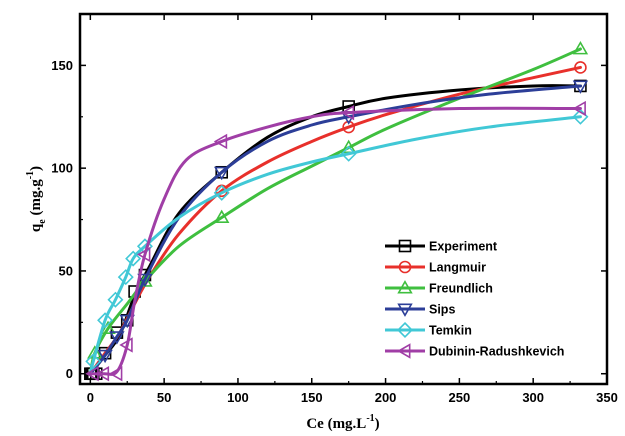  What do you see at coordinates (460, 397) in the screenshot?
I see `x-tick-label: 250` at bounding box center [460, 397].